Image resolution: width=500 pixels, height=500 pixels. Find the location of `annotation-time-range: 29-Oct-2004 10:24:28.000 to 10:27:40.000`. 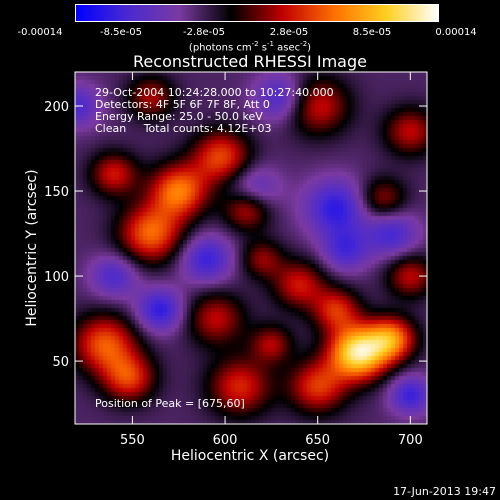

annotation-time-range: 29-Oct-2004 10:24:28.000 to 10:27:40.000 is located at coordinates (214, 92).